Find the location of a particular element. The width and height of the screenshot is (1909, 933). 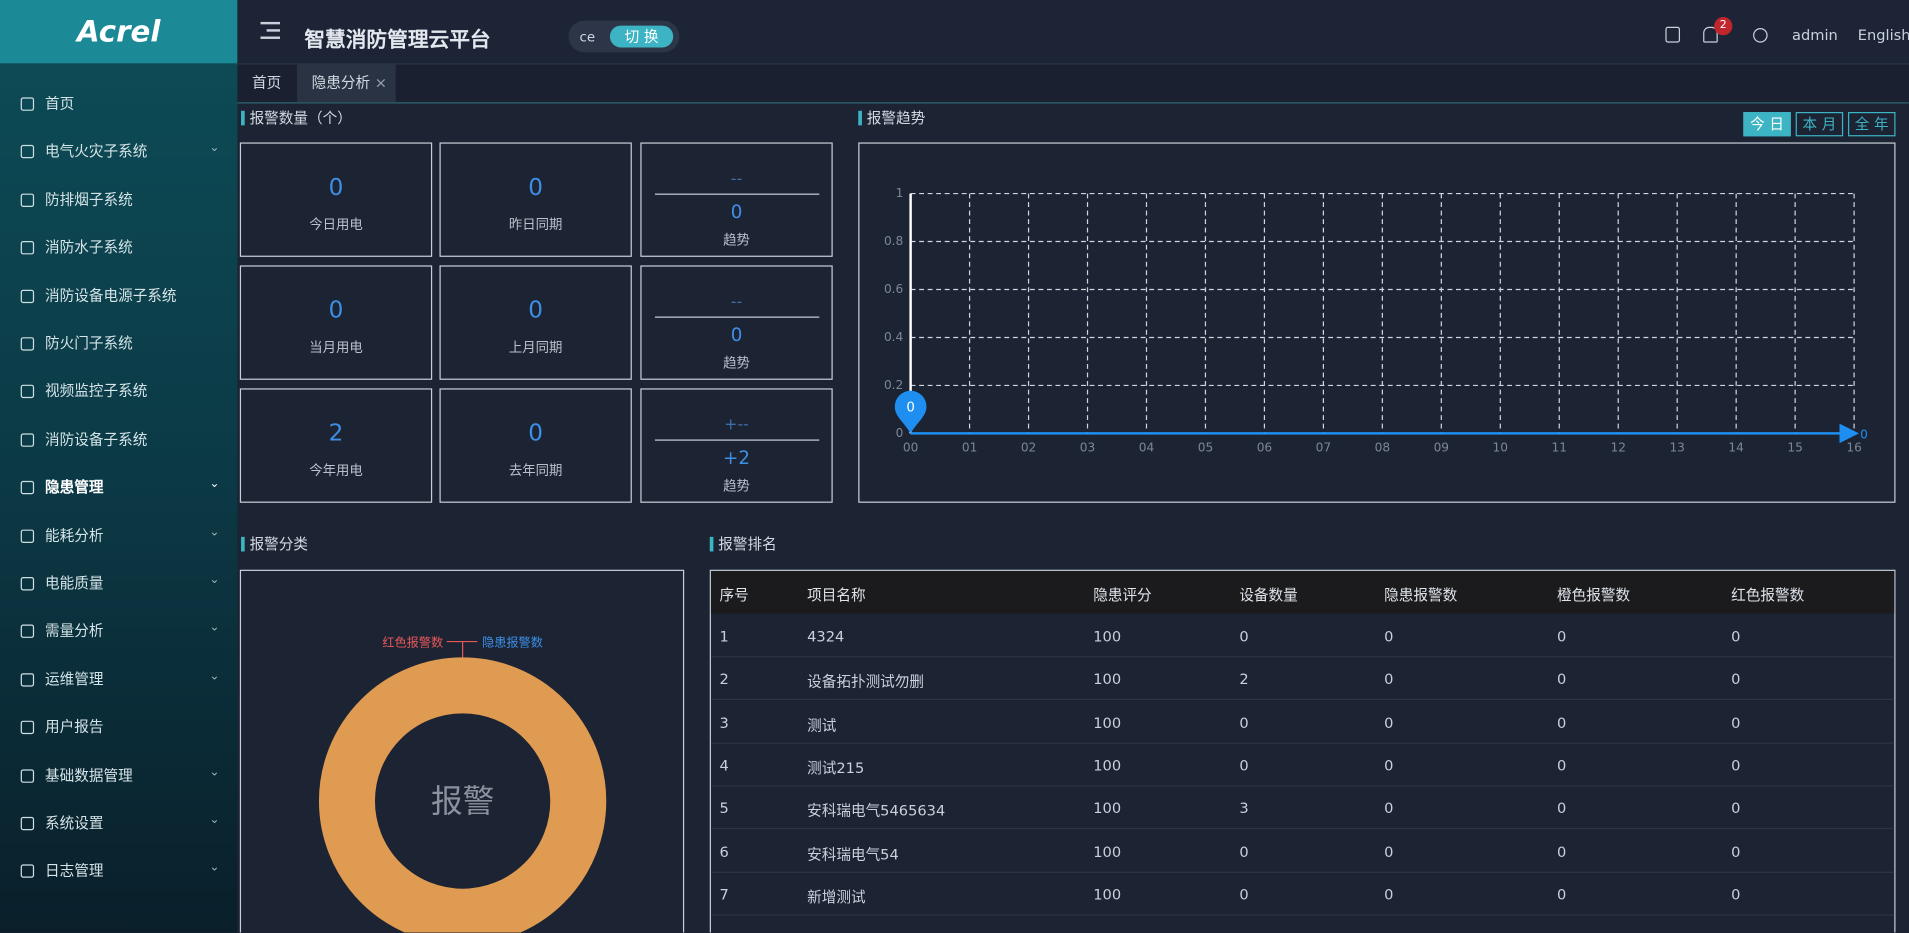

bell-icon is located at coordinates (1710, 34).